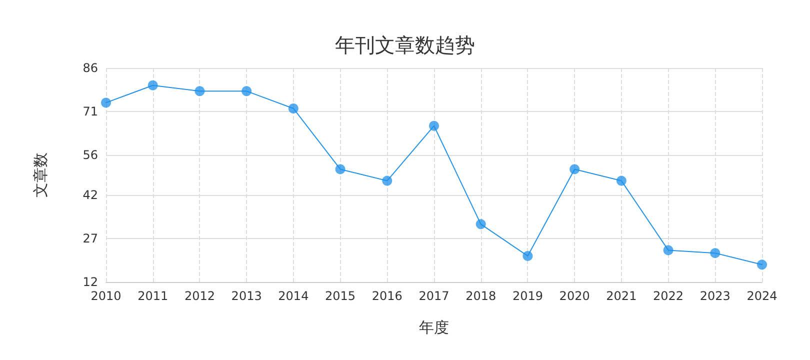  What do you see at coordinates (90, 282) in the screenshot?
I see `y-tick-label: 12` at bounding box center [90, 282].